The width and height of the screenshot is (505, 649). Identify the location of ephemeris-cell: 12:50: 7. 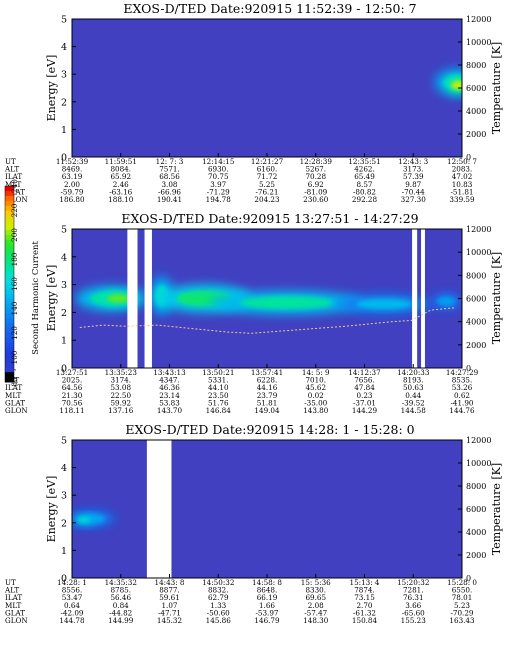
(462, 161).